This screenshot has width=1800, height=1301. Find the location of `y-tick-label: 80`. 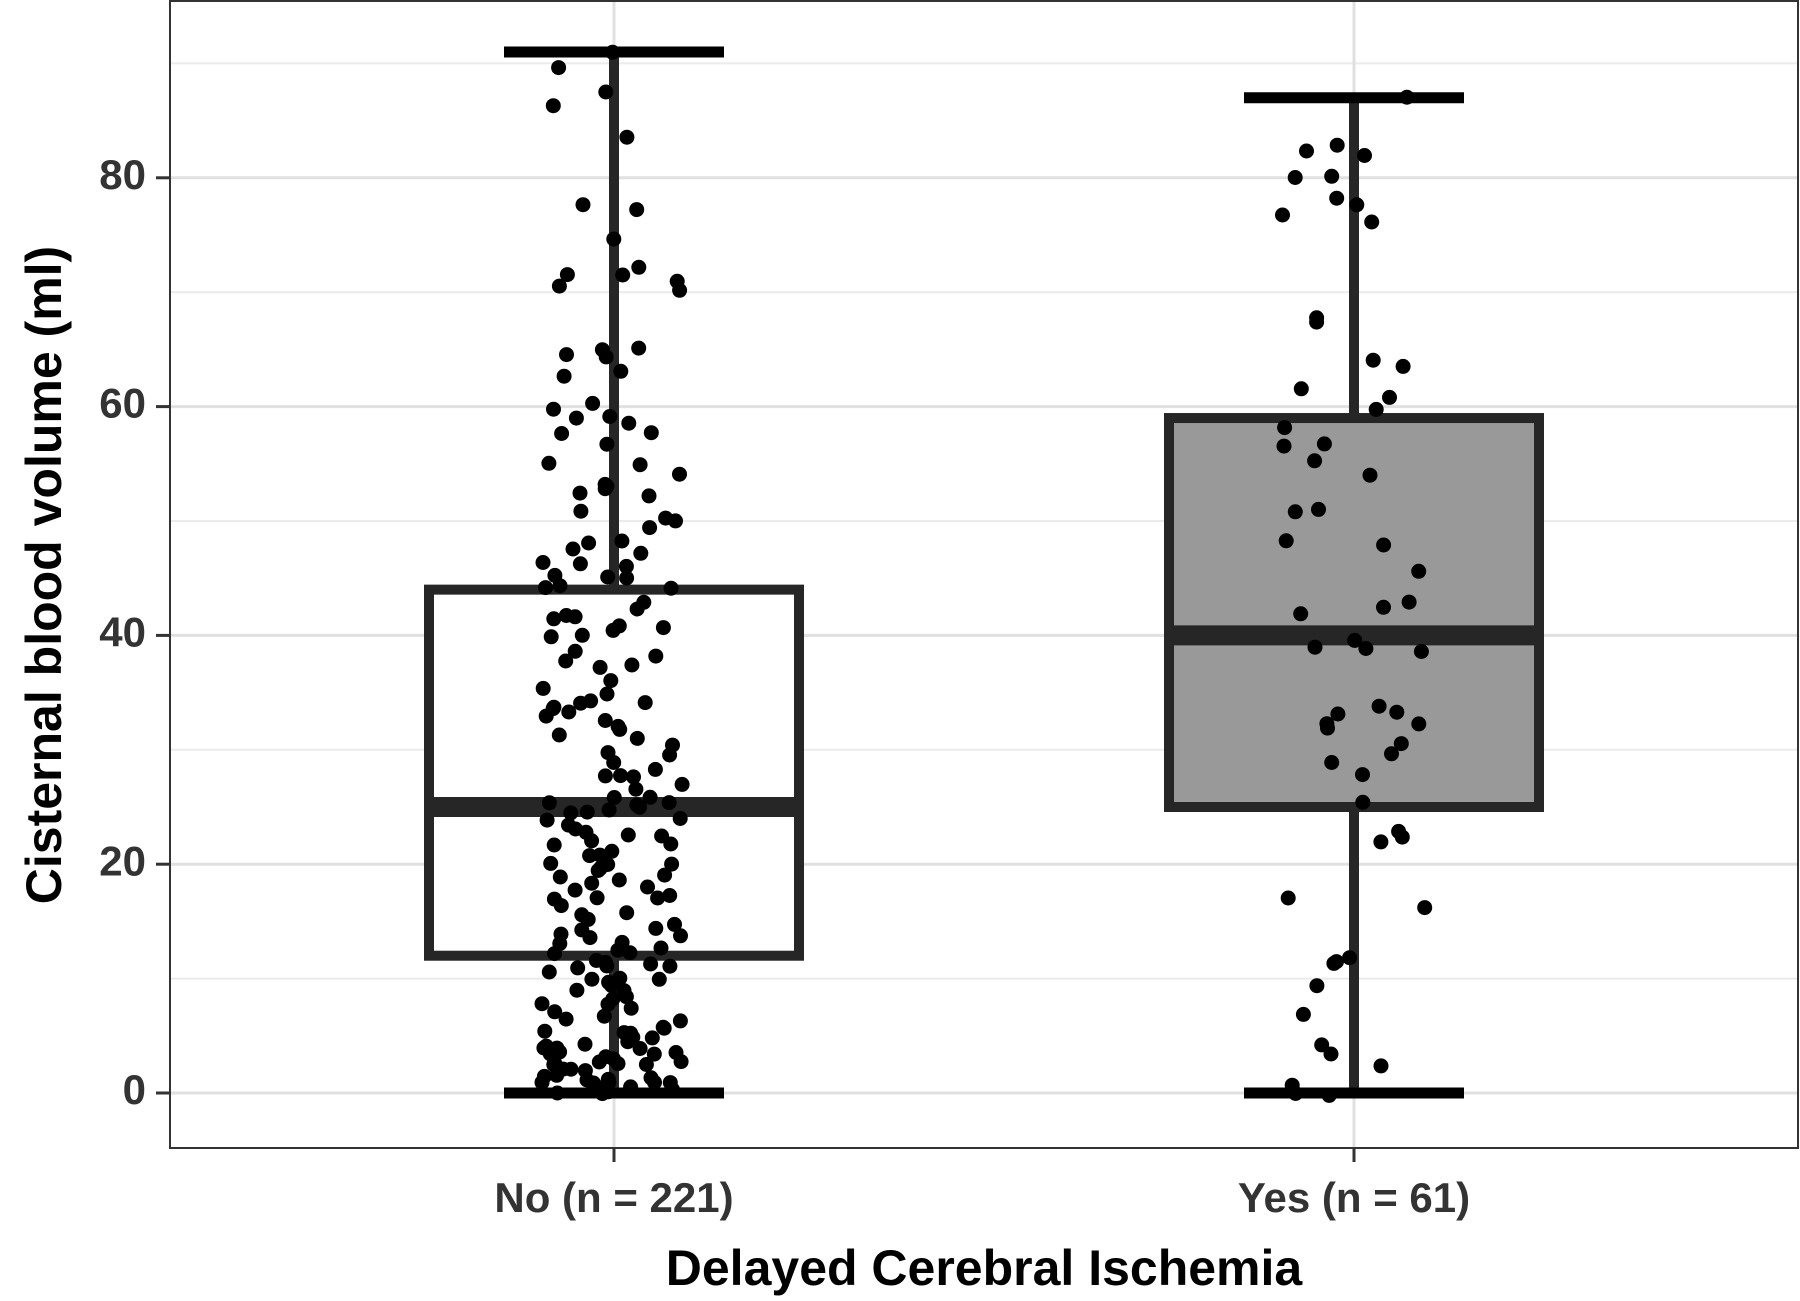

y-tick-label: 80 is located at coordinates (122, 174).